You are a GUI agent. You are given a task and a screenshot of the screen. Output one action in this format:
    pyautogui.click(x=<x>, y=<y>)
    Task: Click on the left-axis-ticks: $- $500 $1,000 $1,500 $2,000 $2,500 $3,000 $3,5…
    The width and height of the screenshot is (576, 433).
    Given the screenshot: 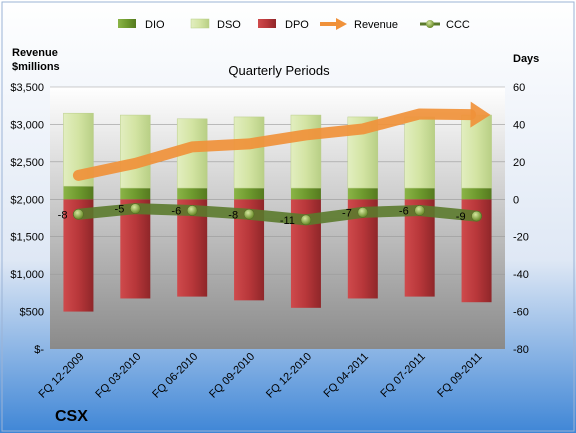 What is the action you would take?
    pyautogui.click(x=27, y=219)
    